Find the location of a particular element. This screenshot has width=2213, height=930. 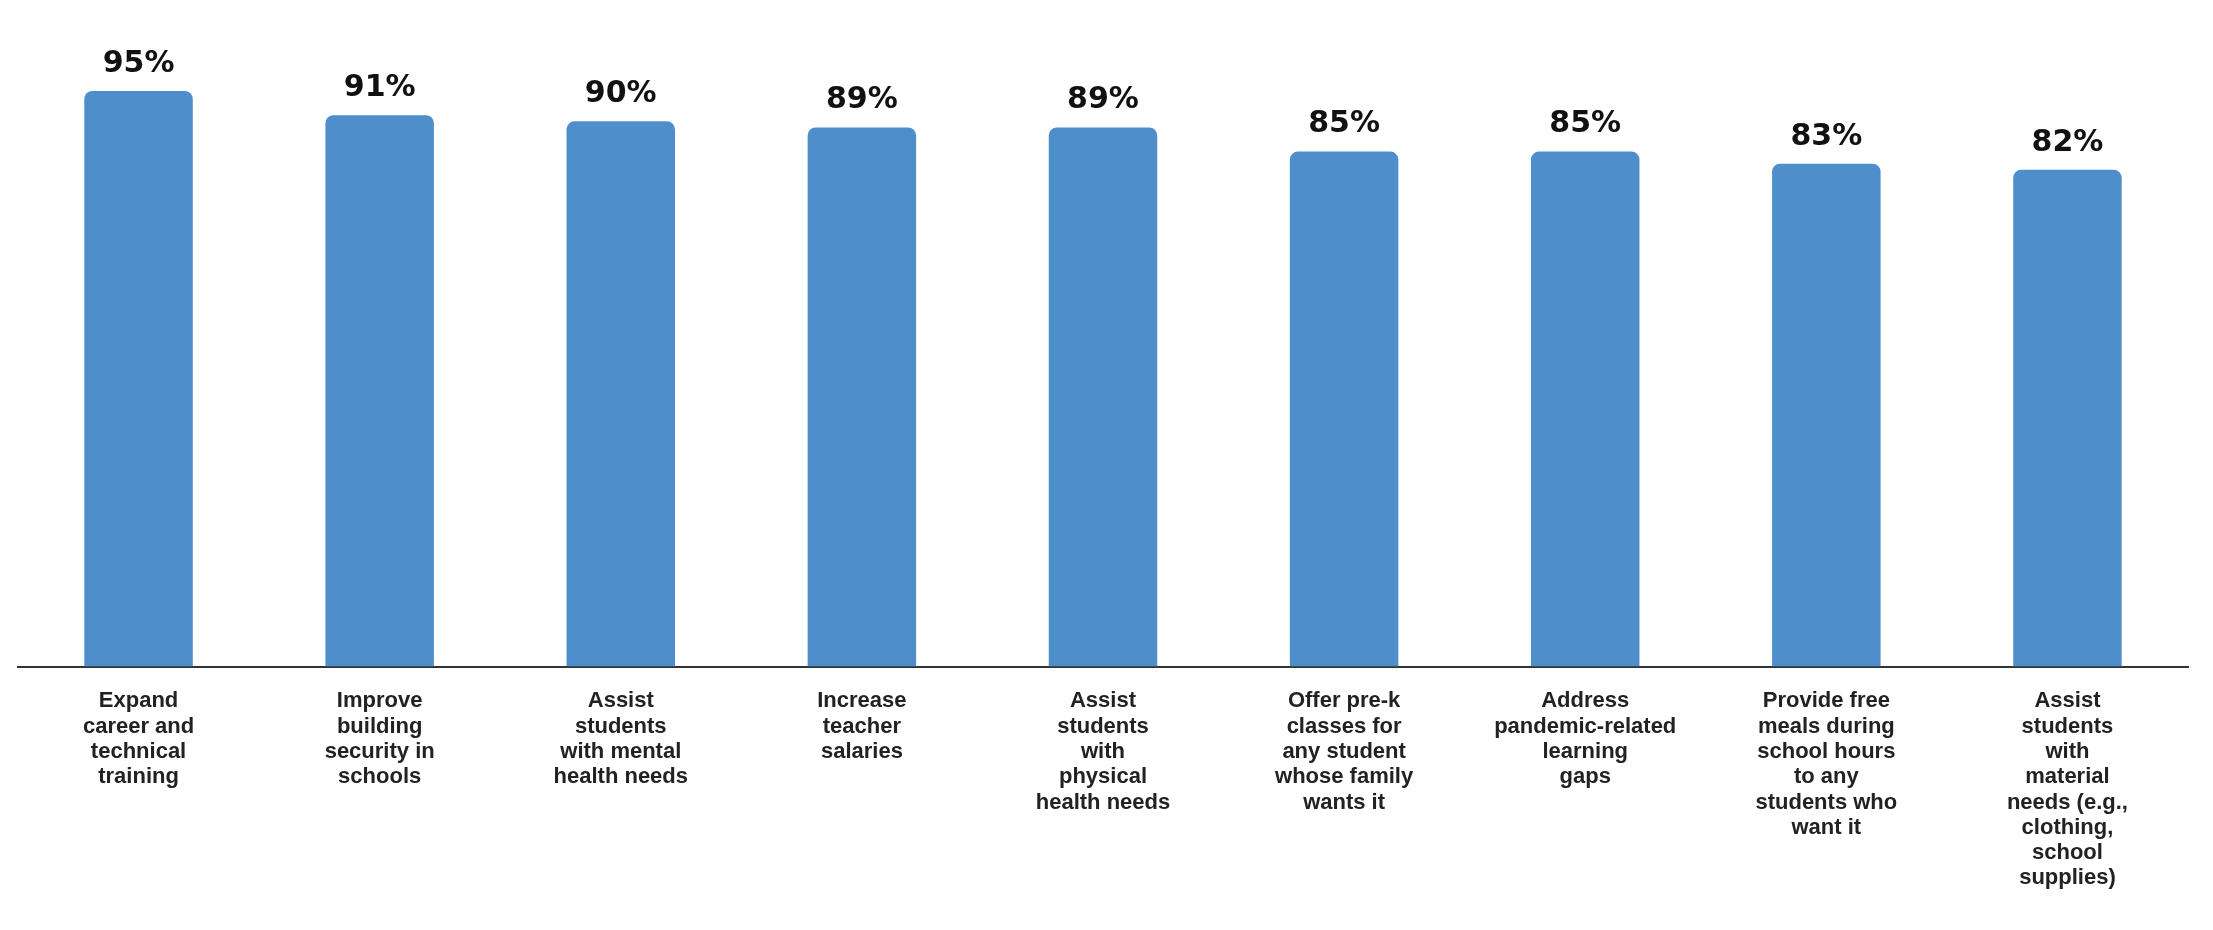

data-label: 83% is located at coordinates (1826, 134).